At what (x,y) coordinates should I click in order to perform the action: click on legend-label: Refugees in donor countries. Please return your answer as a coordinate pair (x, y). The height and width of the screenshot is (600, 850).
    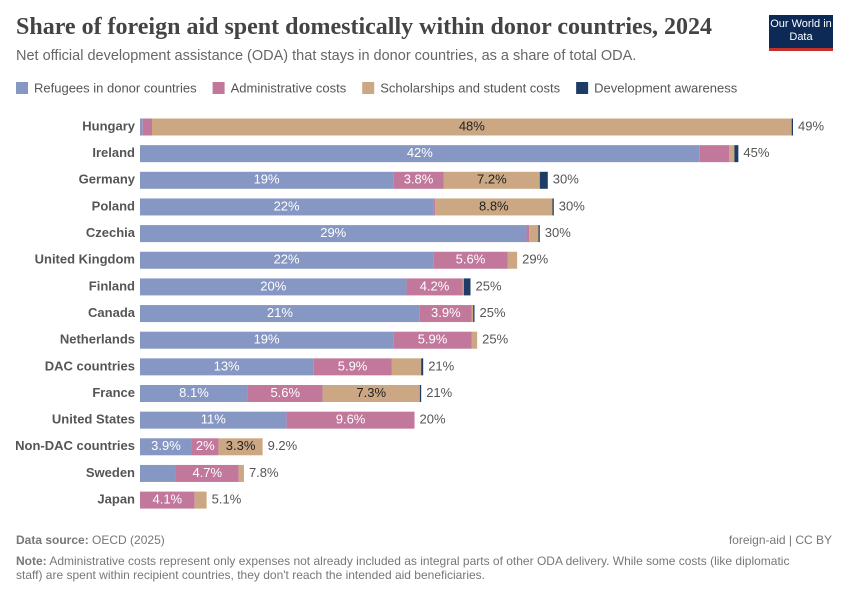
    Looking at the image, I should click on (115, 87).